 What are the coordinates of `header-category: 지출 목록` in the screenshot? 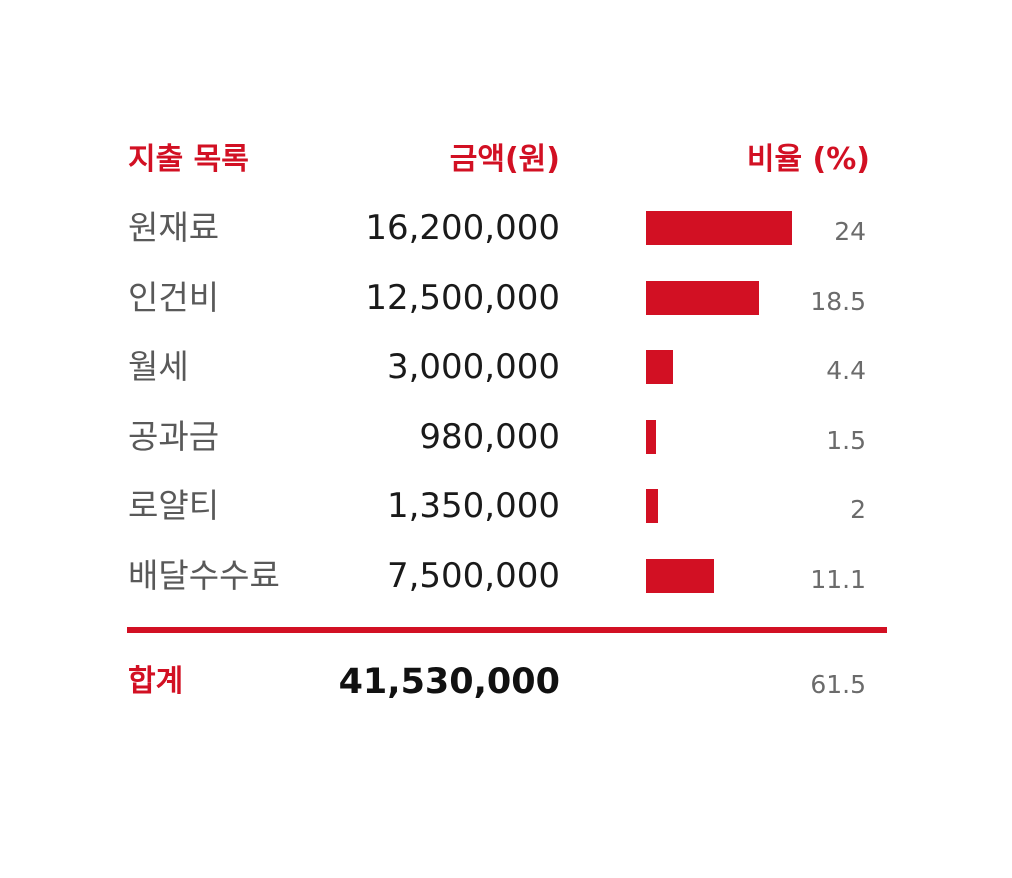 It's located at (188, 159).